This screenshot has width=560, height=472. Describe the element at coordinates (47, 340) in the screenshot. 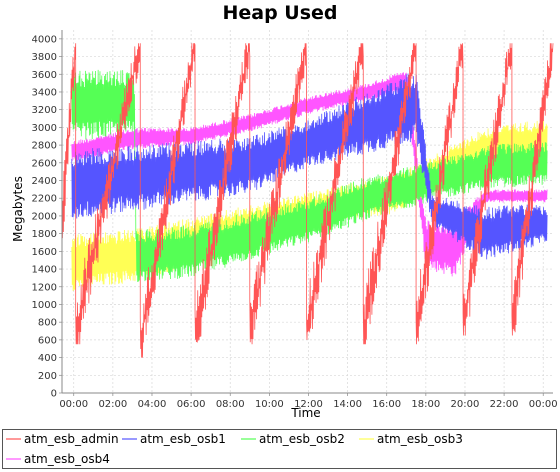

I see `y-tick-label: 600` at that location.